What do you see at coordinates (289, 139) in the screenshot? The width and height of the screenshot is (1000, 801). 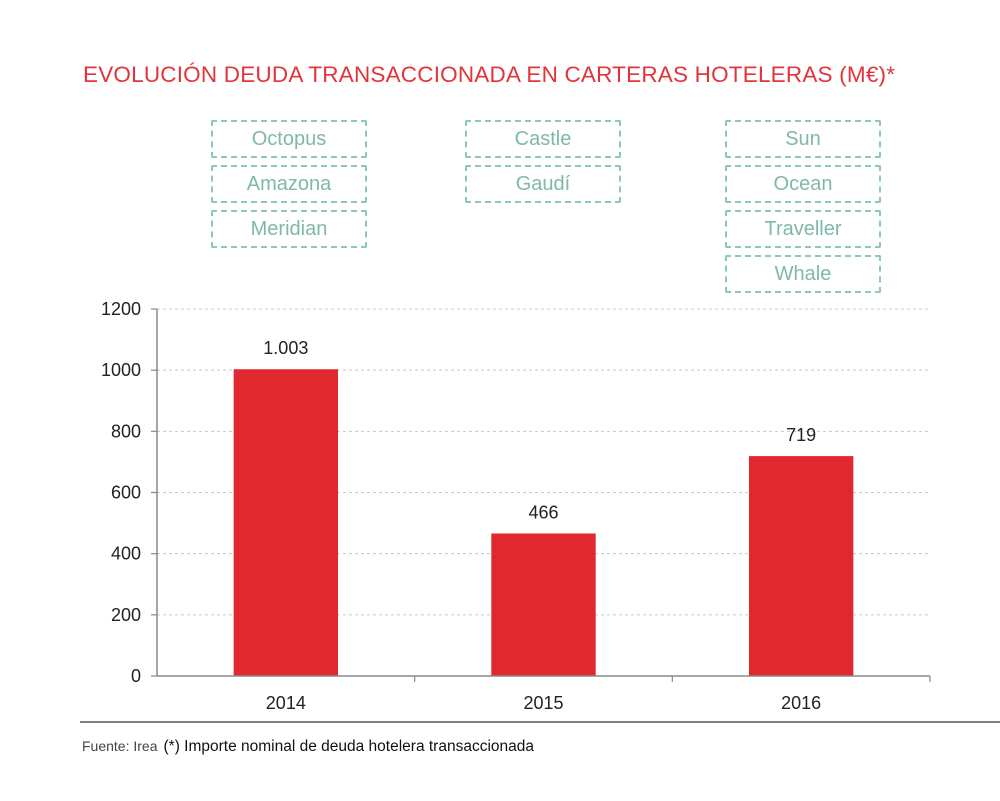 I see `portfolio-tag-octopus: Octopus` at bounding box center [289, 139].